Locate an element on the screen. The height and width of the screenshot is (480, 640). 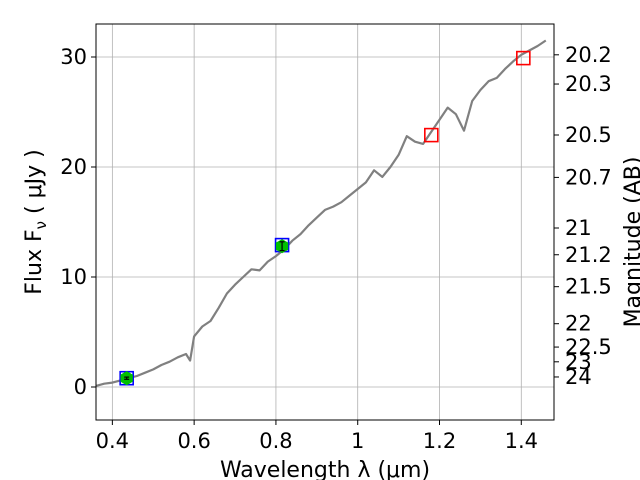
x-tick-label: 1 is located at coordinates (357, 441).